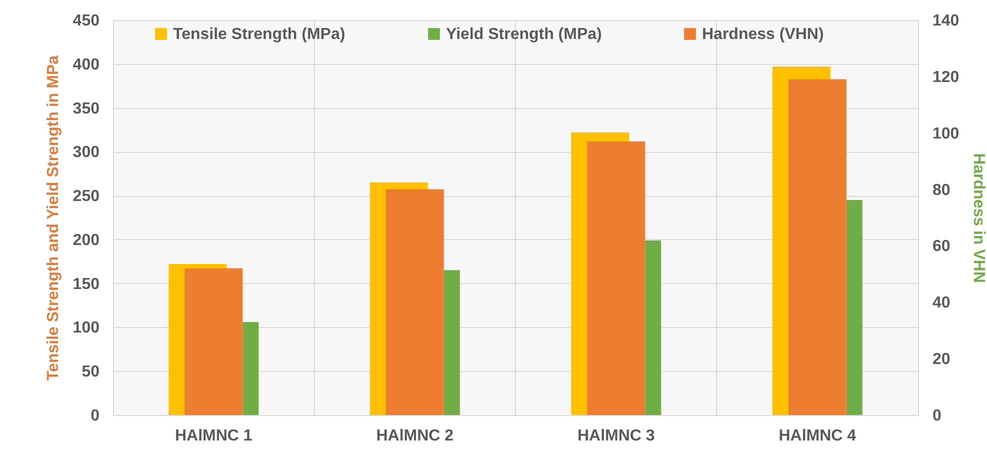  What do you see at coordinates (86, 197) in the screenshot?
I see `y-tick-label: 250` at bounding box center [86, 197].